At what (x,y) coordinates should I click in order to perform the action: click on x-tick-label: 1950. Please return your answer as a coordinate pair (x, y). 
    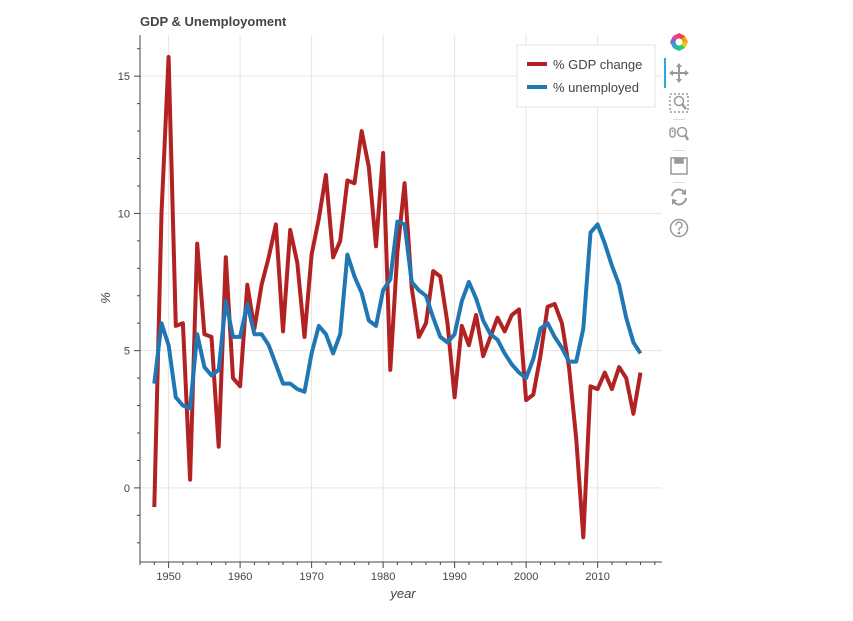
    Looking at the image, I should click on (168, 577).